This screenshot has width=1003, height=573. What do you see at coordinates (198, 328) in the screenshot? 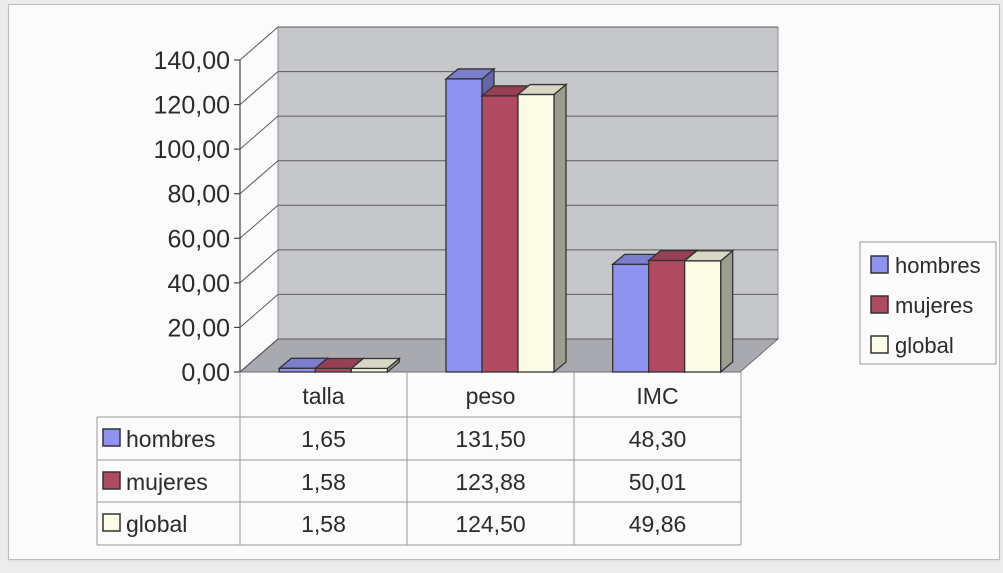
I see `y-tick-label: 20,00` at bounding box center [198, 328].